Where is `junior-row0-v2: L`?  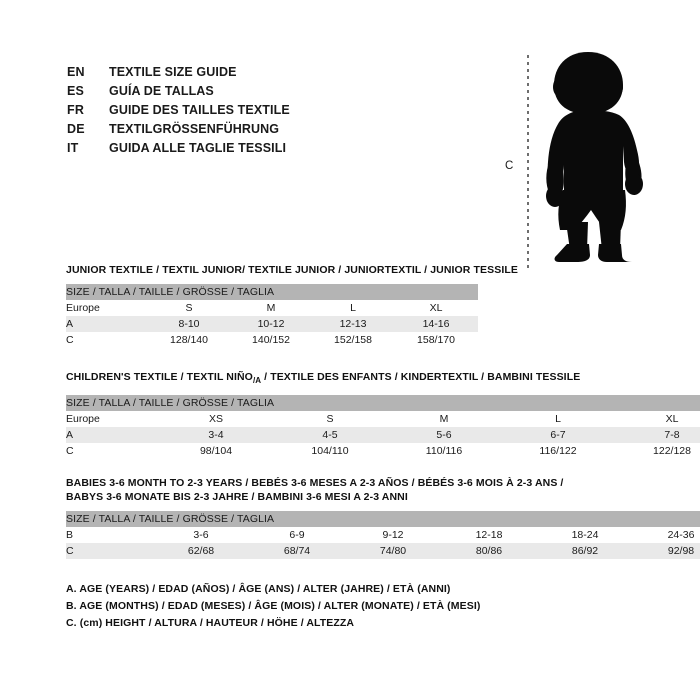
junior-row0-v2: L is located at coordinates (353, 308).